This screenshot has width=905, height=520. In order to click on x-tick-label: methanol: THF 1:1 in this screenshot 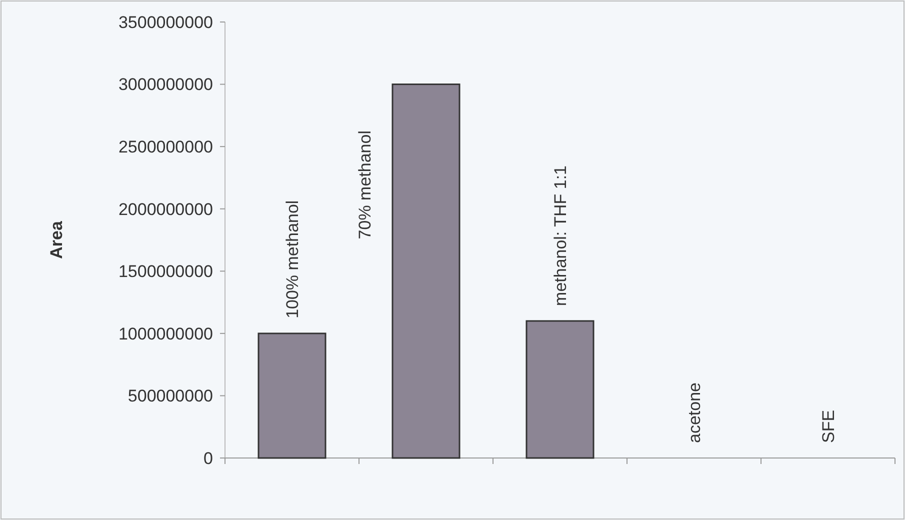, I will do `click(560, 235)`.